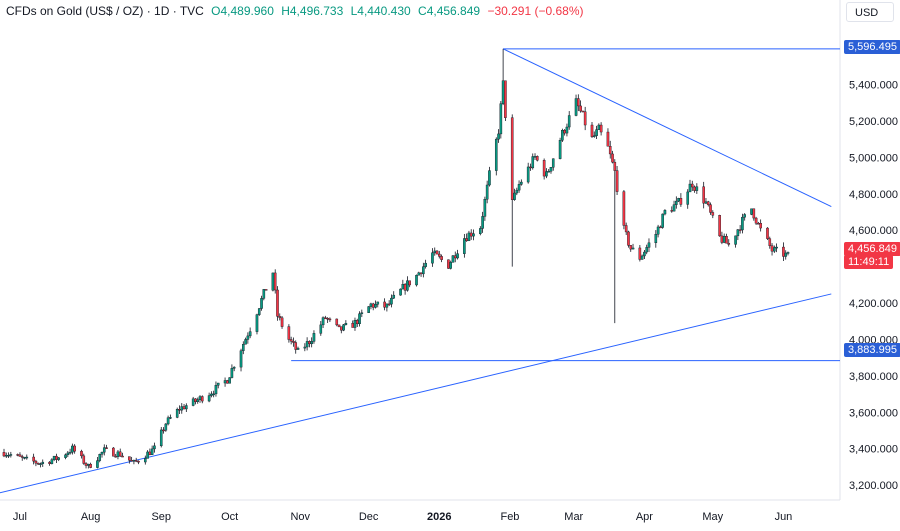  What do you see at coordinates (873, 450) in the screenshot?
I see `price-tick-label: 3,400.000` at bounding box center [873, 450].